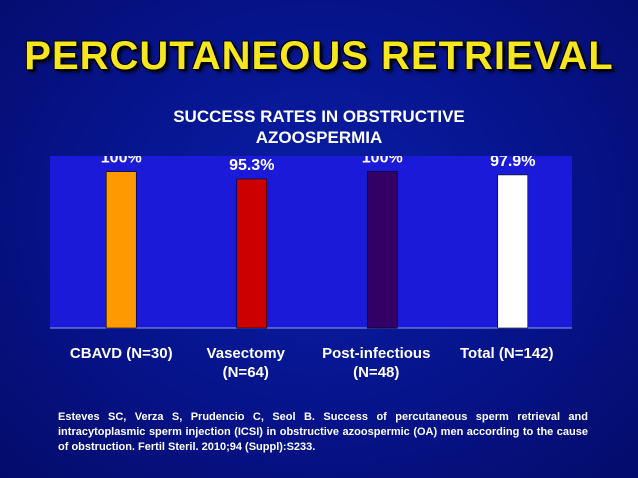 This screenshot has height=478, width=638. Describe the element at coordinates (319, 137) in the screenshot. I see `chart-title-line-2: AZOOSPERMIA` at that location.